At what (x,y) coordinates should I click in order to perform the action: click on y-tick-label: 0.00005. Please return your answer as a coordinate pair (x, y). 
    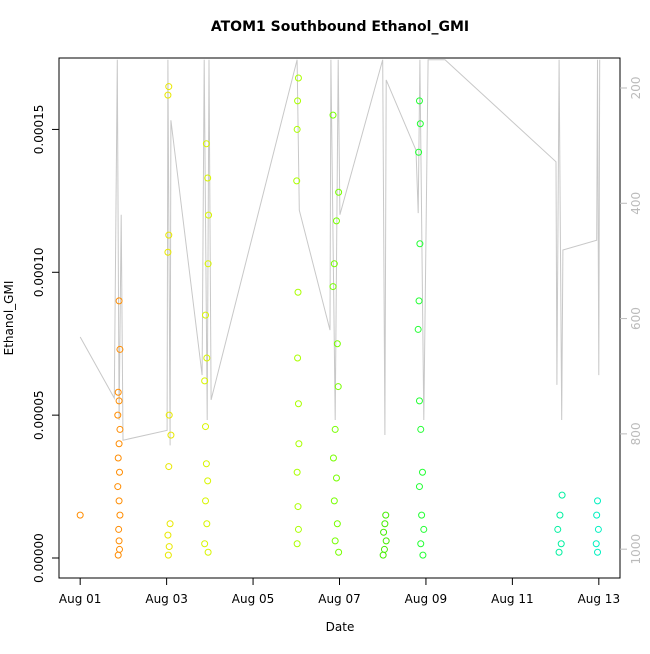
    Looking at the image, I should click on (39, 415).